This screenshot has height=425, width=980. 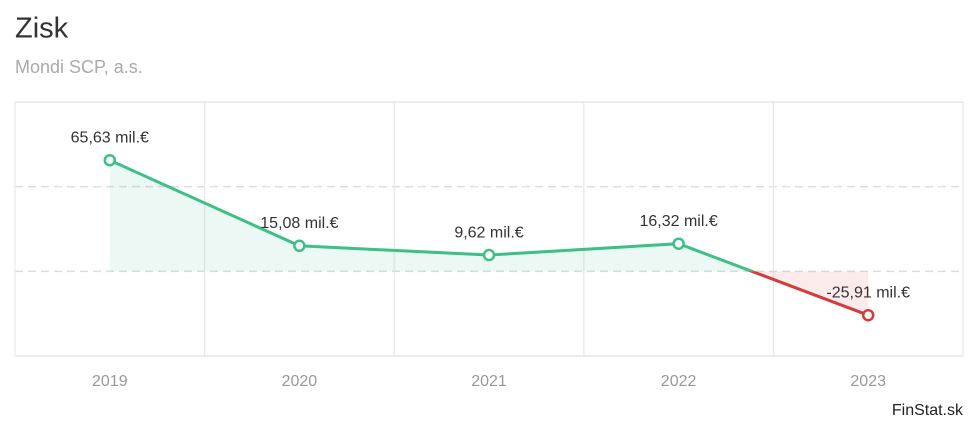 What do you see at coordinates (928, 410) in the screenshot?
I see `source: FinStat.sk` at bounding box center [928, 410].